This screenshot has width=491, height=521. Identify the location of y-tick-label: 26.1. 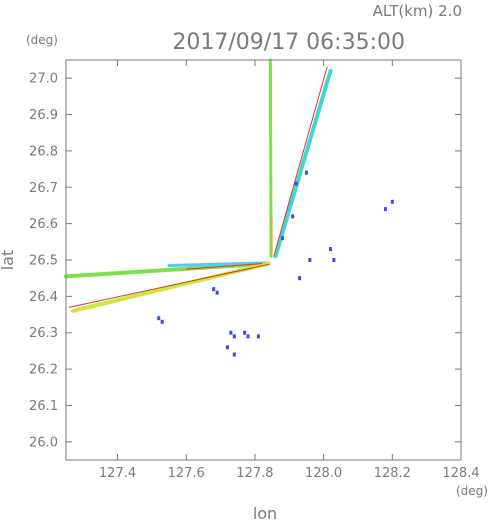
(43, 406).